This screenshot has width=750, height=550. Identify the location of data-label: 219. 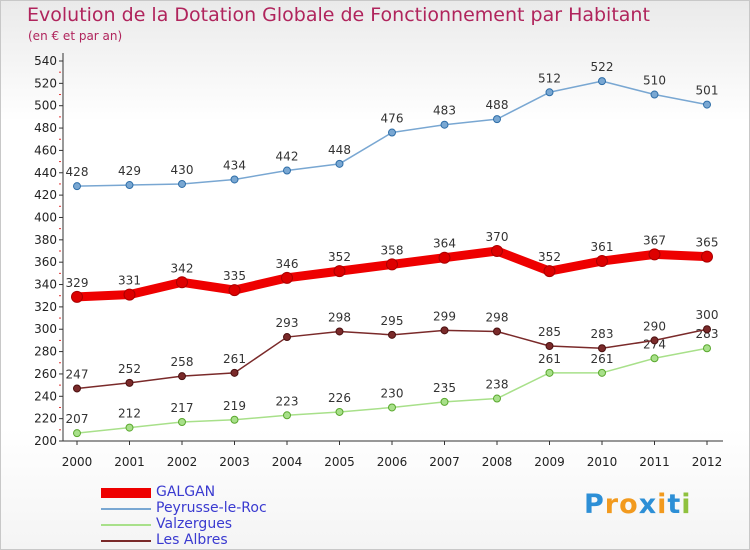
(234, 406).